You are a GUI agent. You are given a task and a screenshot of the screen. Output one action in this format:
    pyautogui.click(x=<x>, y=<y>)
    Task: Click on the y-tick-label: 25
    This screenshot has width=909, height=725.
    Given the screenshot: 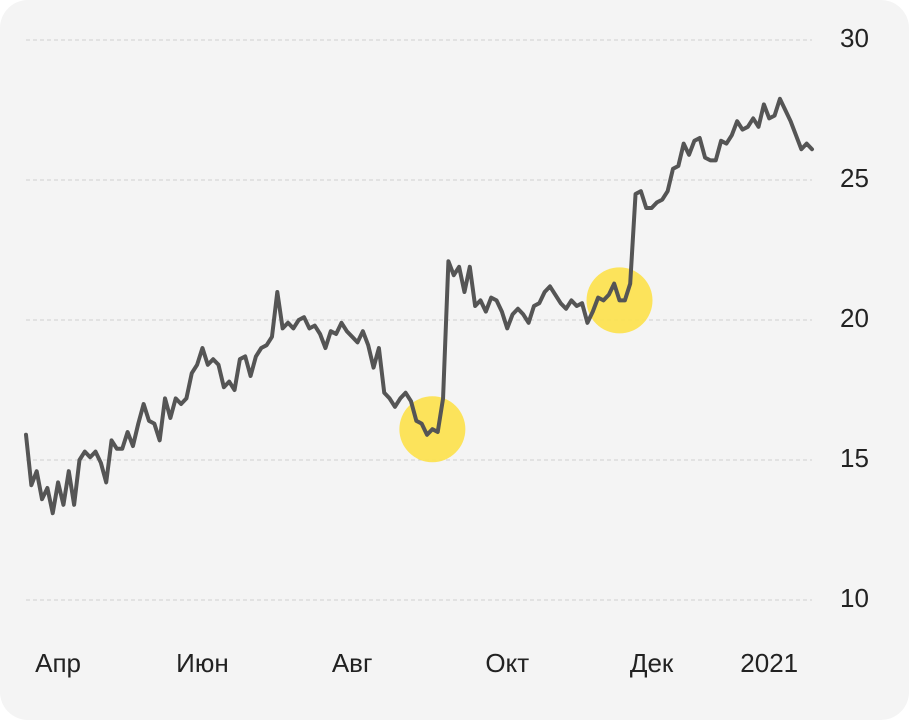 What is the action you would take?
    pyautogui.click(x=854, y=178)
    